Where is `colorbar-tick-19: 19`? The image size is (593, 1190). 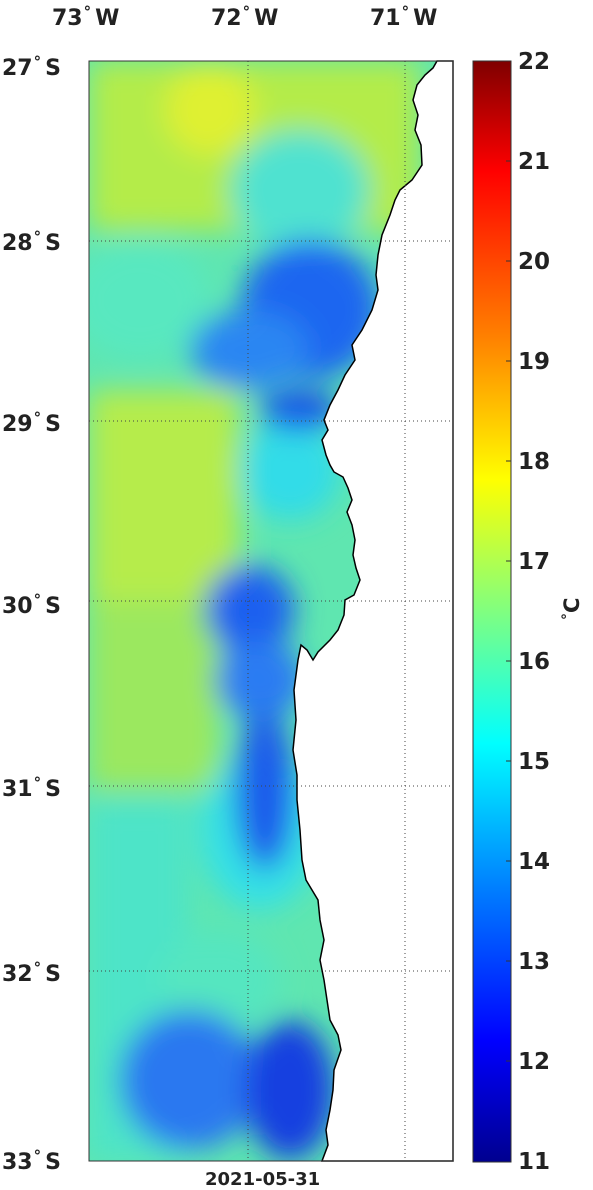
colorbar-tick-19: 19 is located at coordinates (534, 362).